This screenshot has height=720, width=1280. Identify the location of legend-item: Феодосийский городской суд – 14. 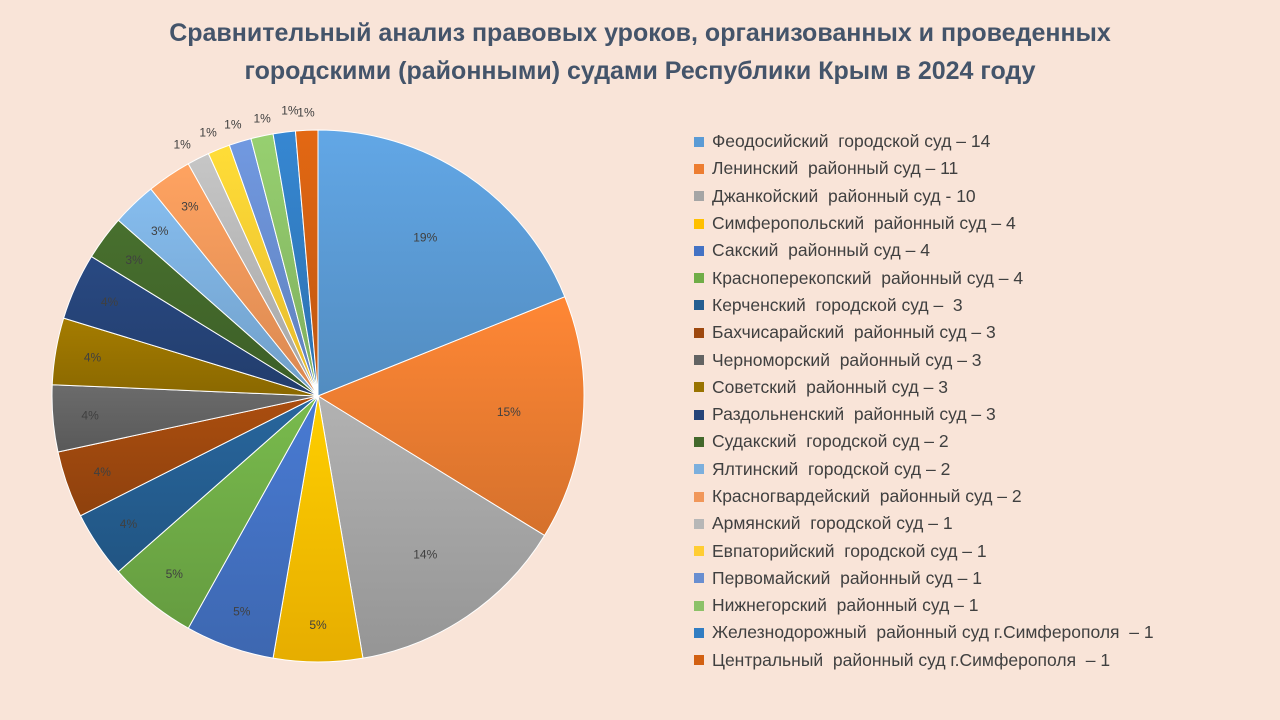
(924, 141).